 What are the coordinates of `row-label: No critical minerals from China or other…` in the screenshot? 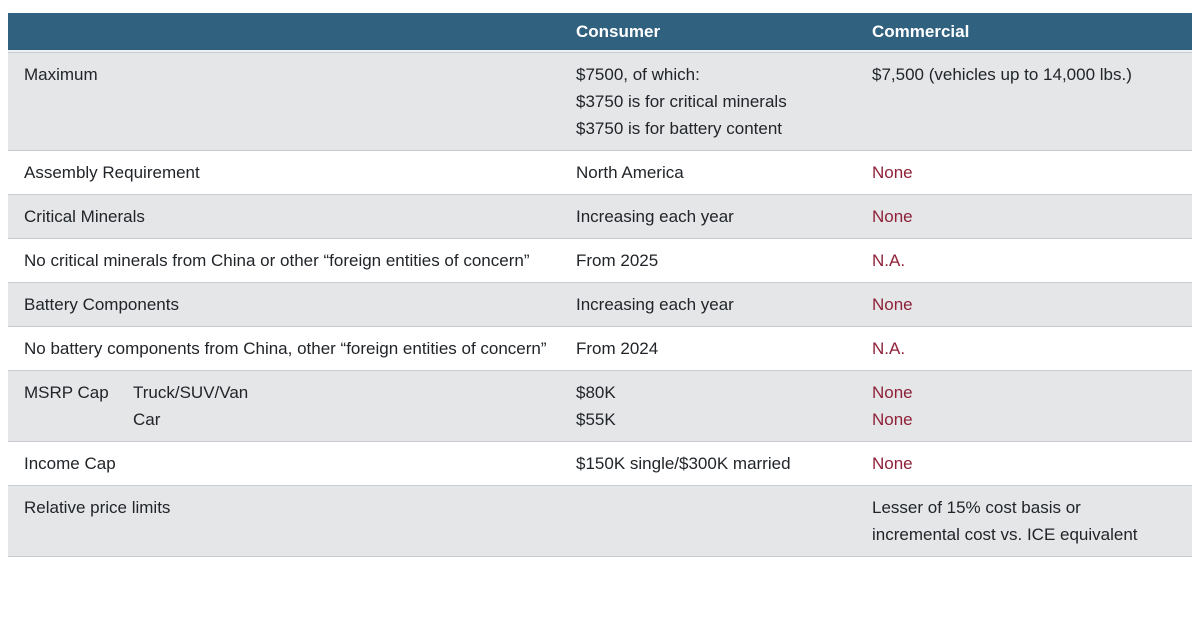 It's located at (277, 260).